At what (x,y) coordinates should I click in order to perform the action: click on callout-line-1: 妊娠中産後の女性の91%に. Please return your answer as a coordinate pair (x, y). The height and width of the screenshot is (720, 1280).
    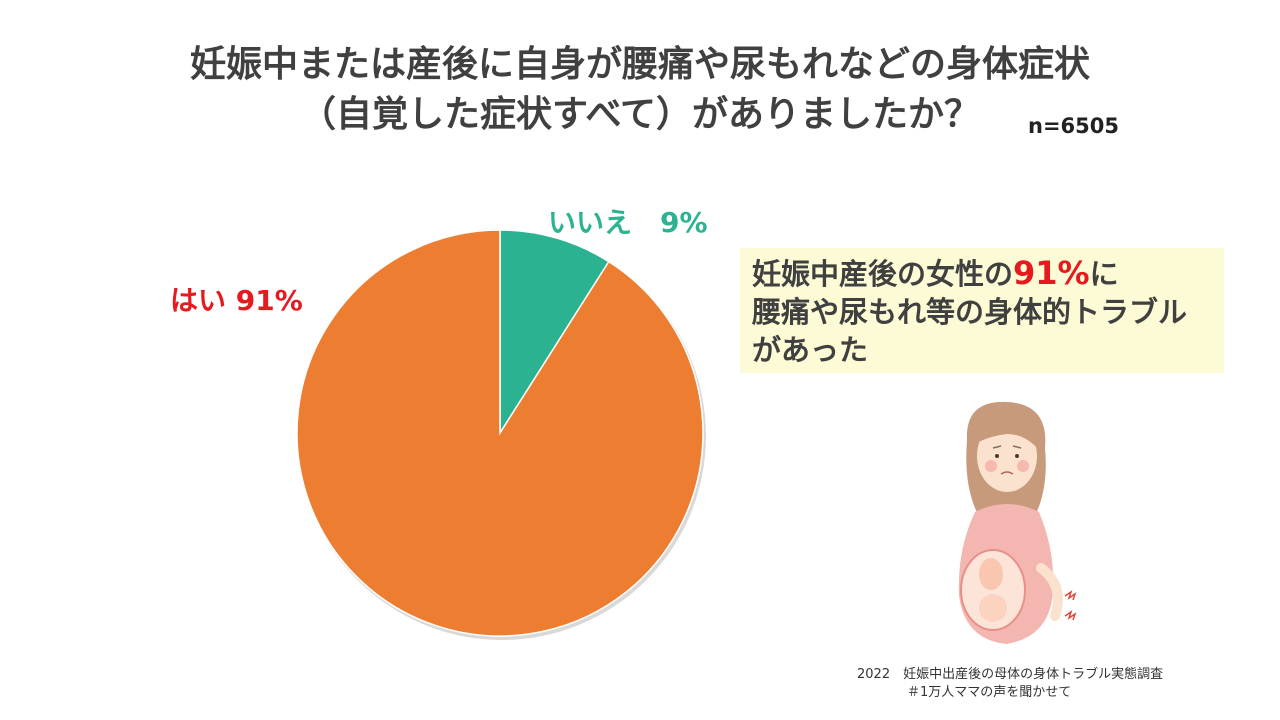
    Looking at the image, I should click on (982, 273).